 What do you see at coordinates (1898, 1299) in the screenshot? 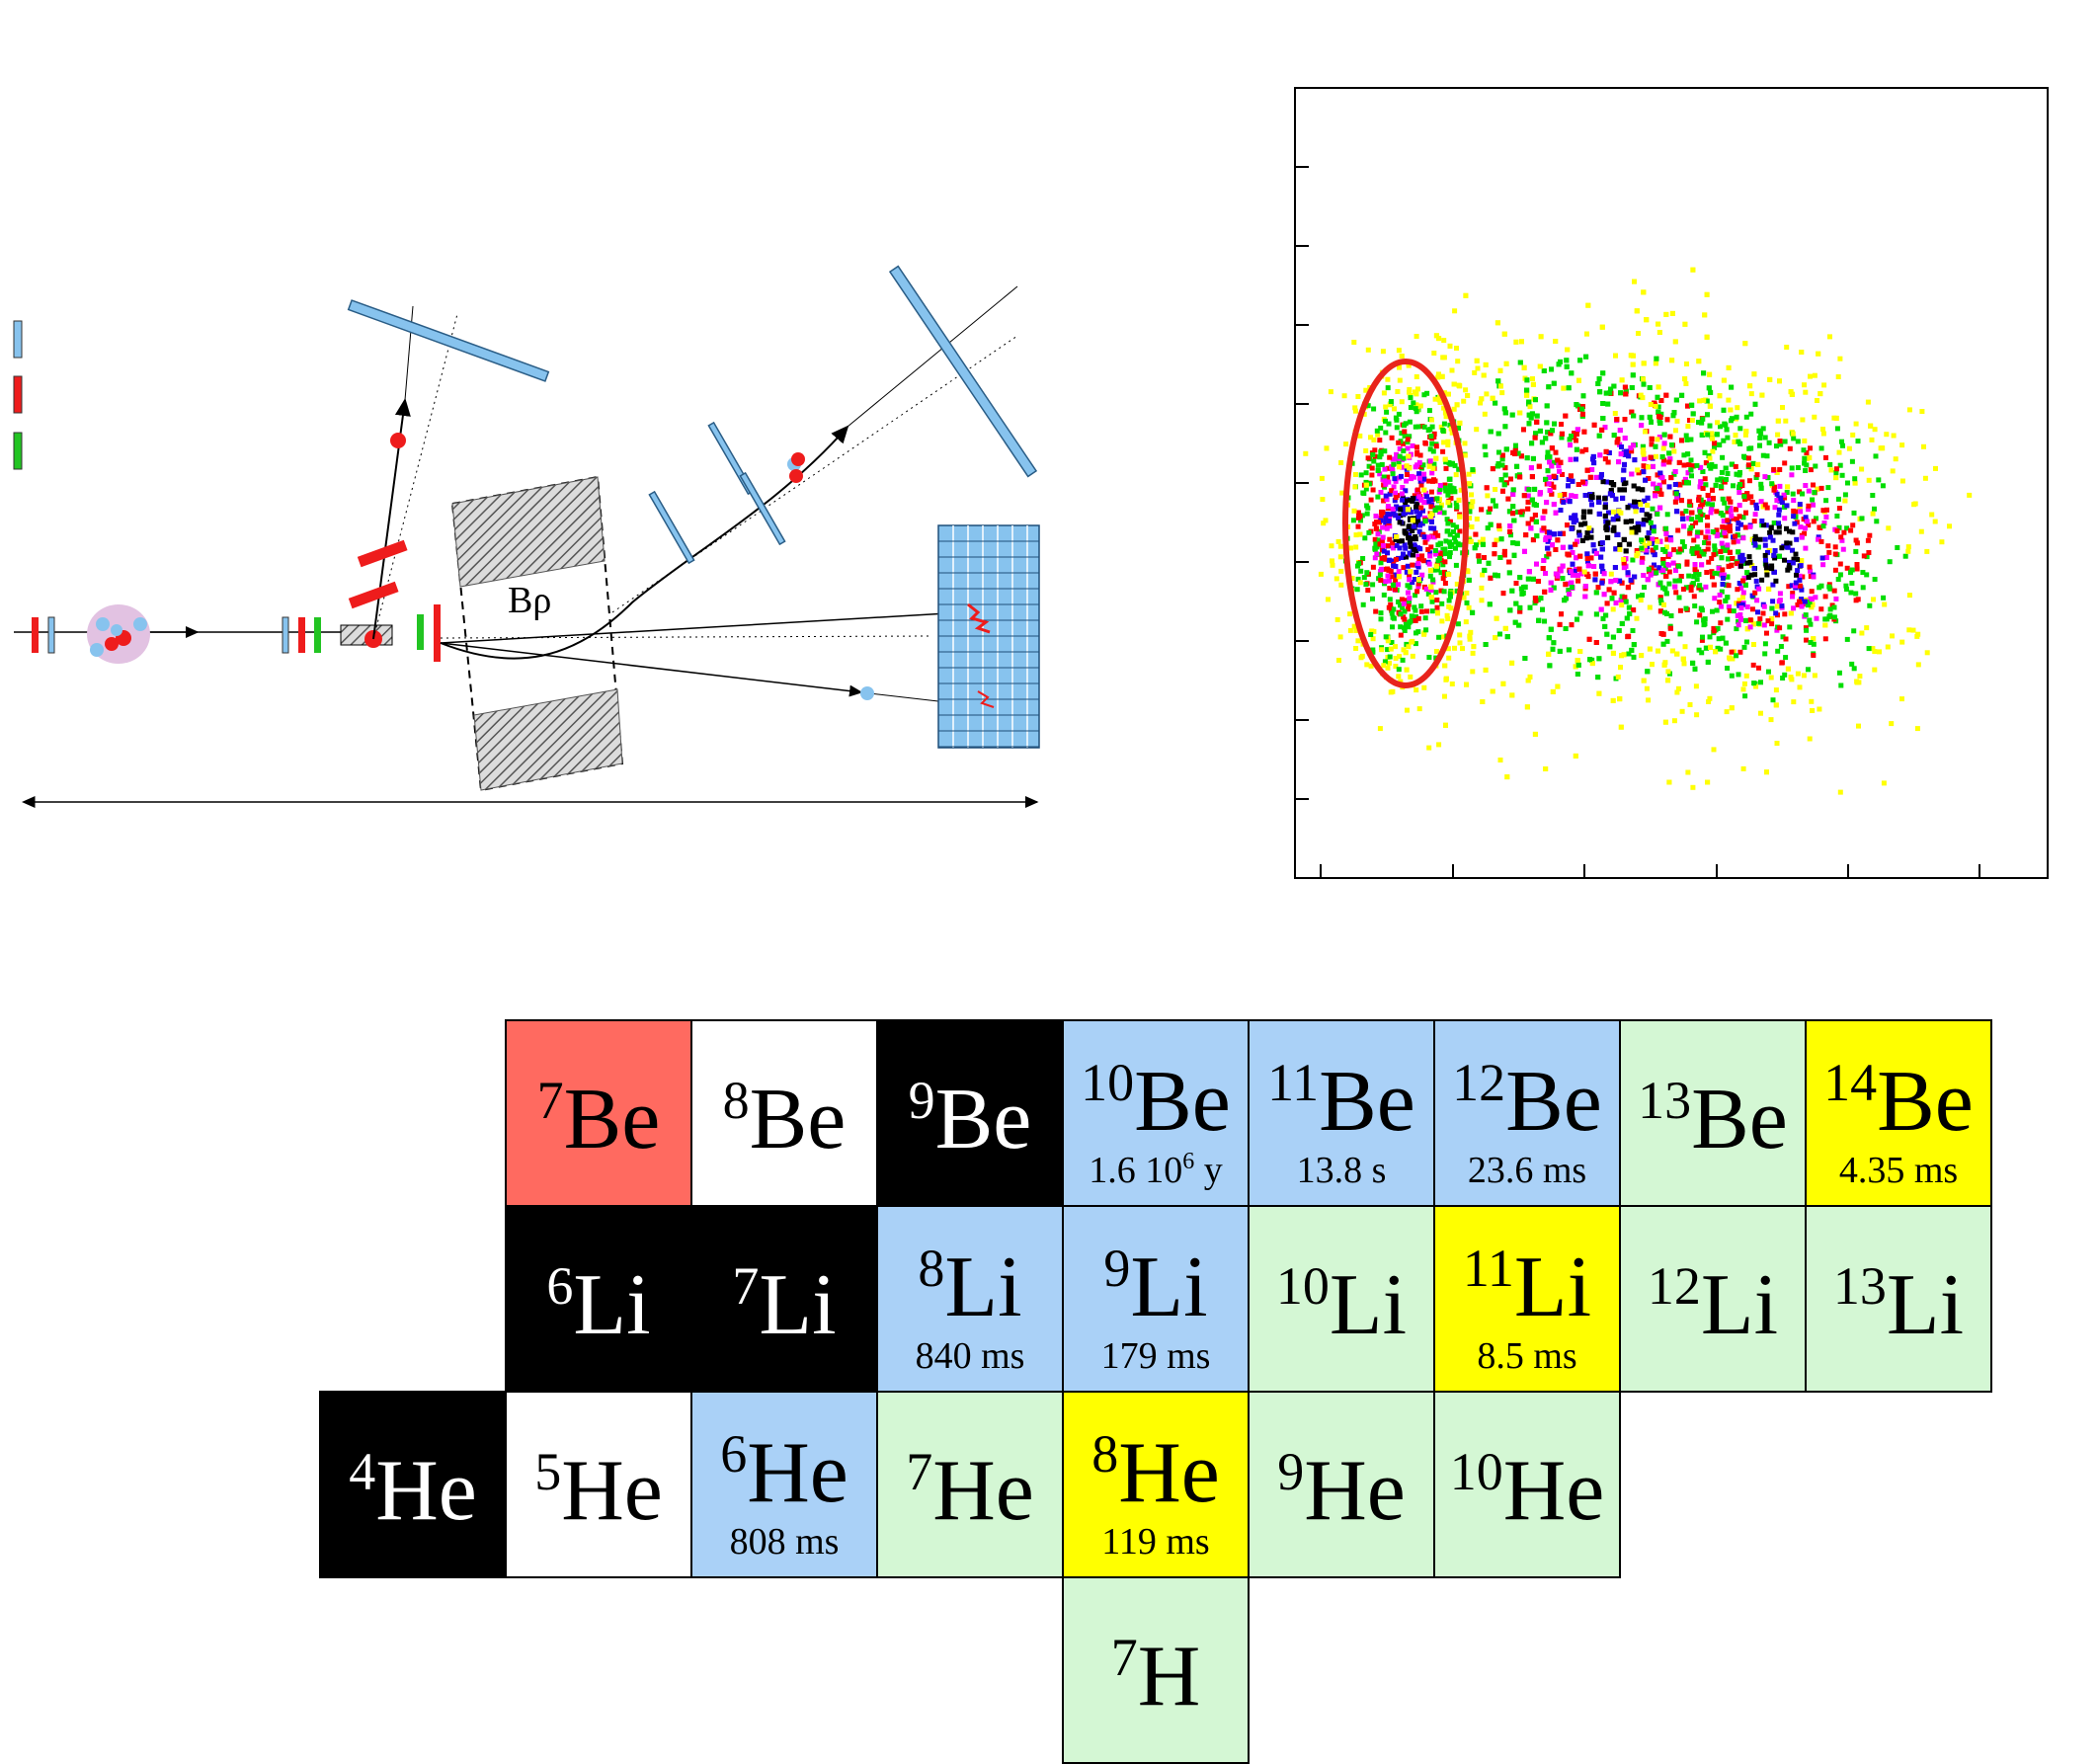
I see `nuclide-cell-13li: 13Li` at bounding box center [1898, 1299].